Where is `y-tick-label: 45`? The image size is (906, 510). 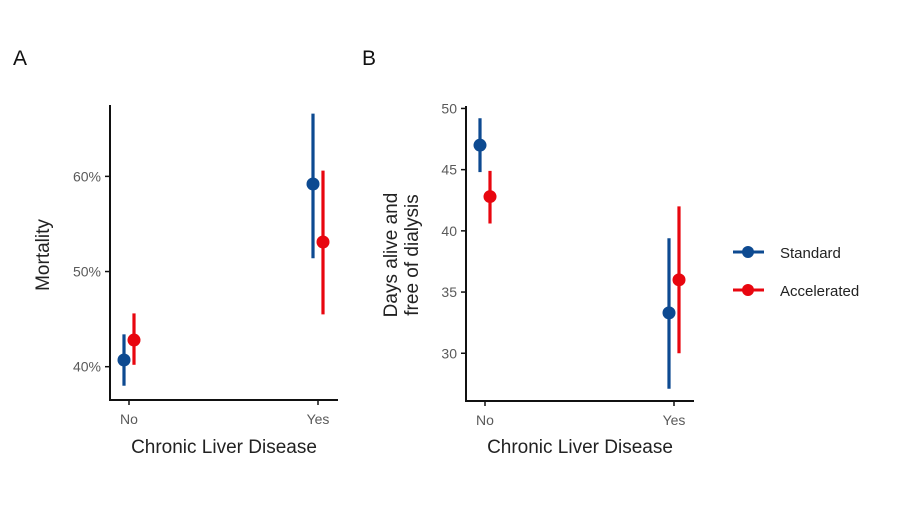 y-tick-label: 45 is located at coordinates (449, 170).